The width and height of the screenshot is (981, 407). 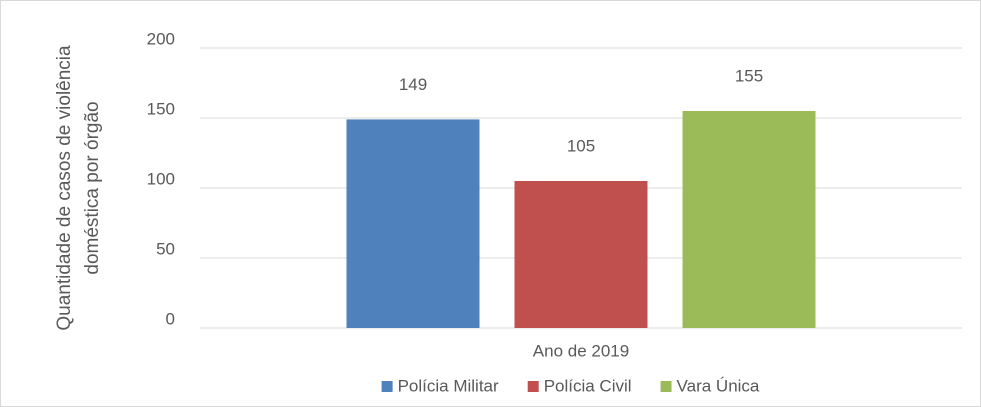 What do you see at coordinates (161, 178) in the screenshot?
I see `y-tick-label: 100` at bounding box center [161, 178].